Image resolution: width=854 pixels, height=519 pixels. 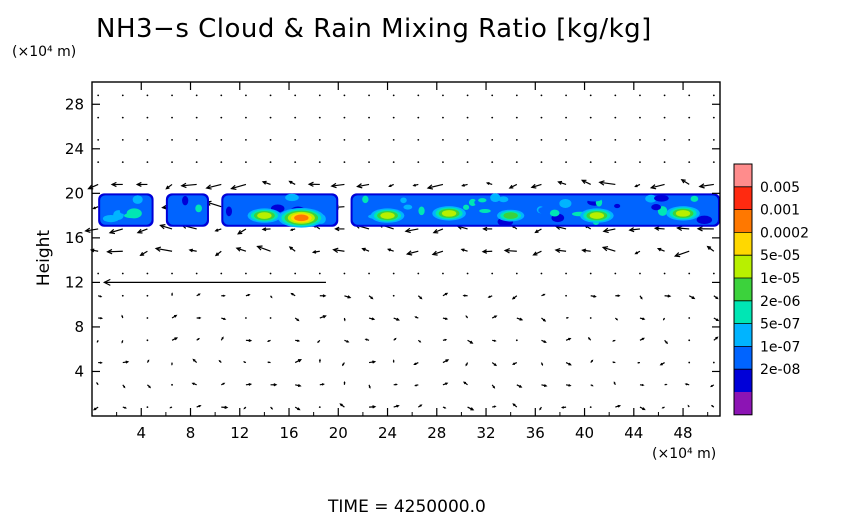 What do you see at coordinates (106, 282) in the screenshot?
I see `wind-jet-arrowhead` at bounding box center [106, 282].